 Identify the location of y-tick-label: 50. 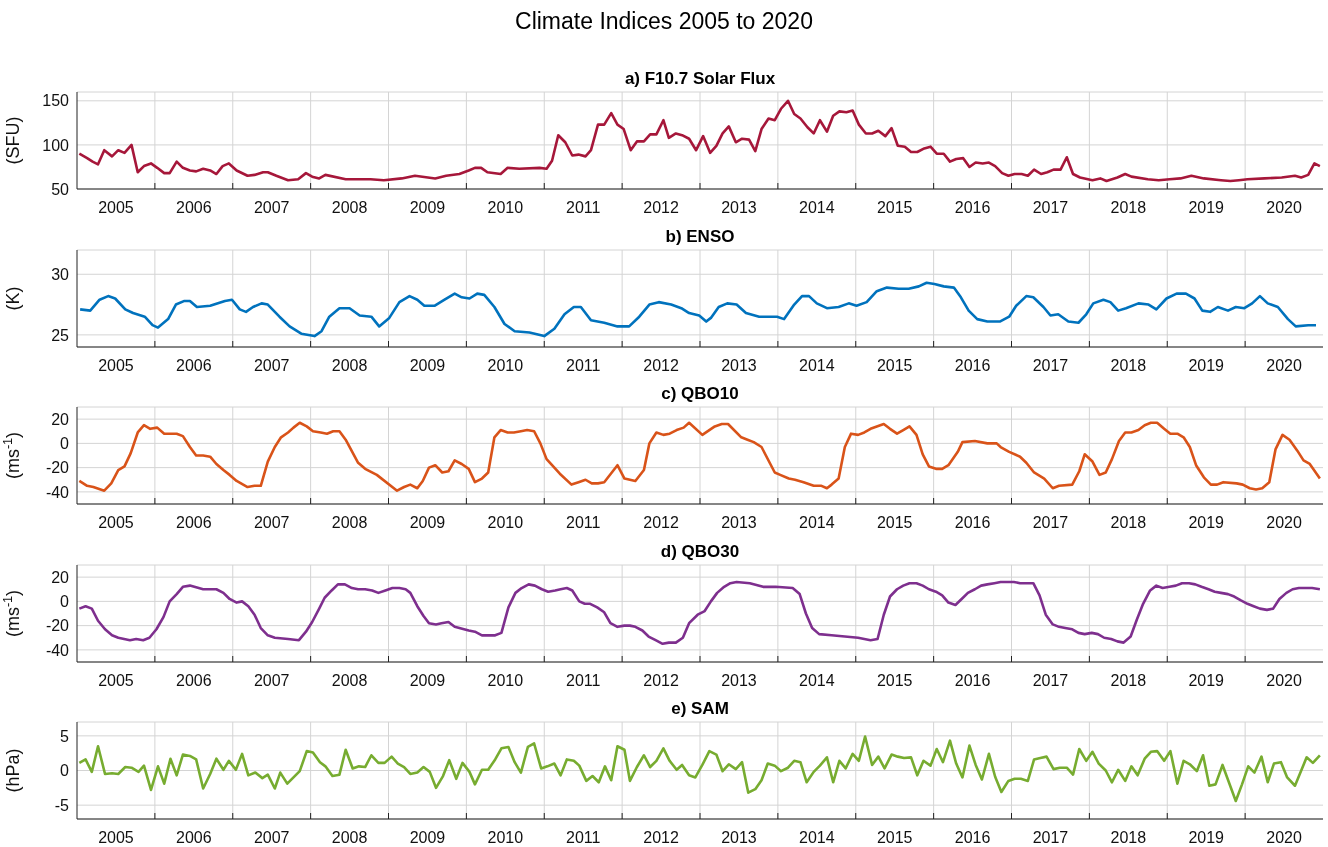
(60, 189).